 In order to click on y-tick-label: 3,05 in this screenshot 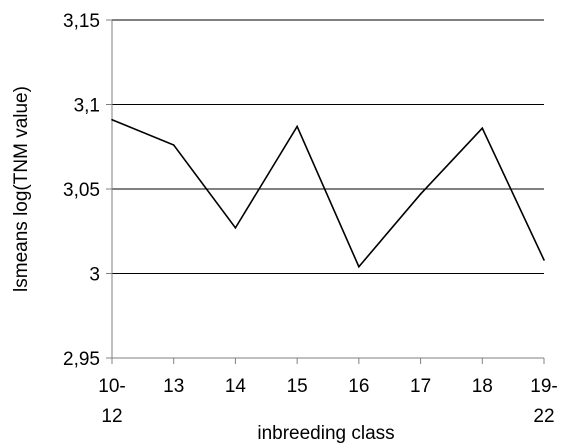, I will do `click(81, 190)`.